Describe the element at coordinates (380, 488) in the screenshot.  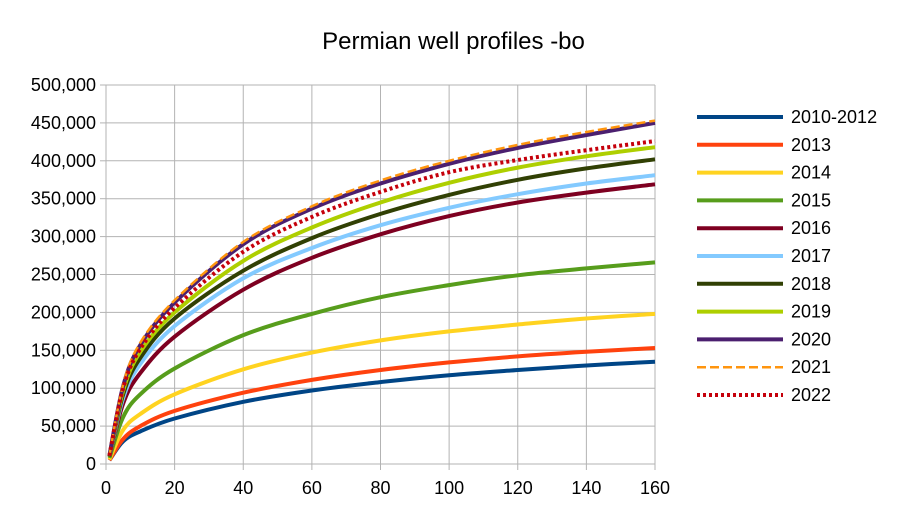
I see `x-tick-label: 80` at that location.